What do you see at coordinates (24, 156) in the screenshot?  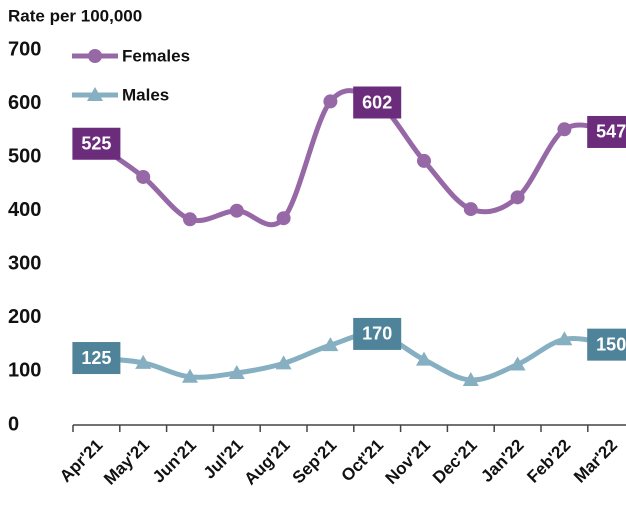 I see `y-tick-label: 500` at bounding box center [24, 156].